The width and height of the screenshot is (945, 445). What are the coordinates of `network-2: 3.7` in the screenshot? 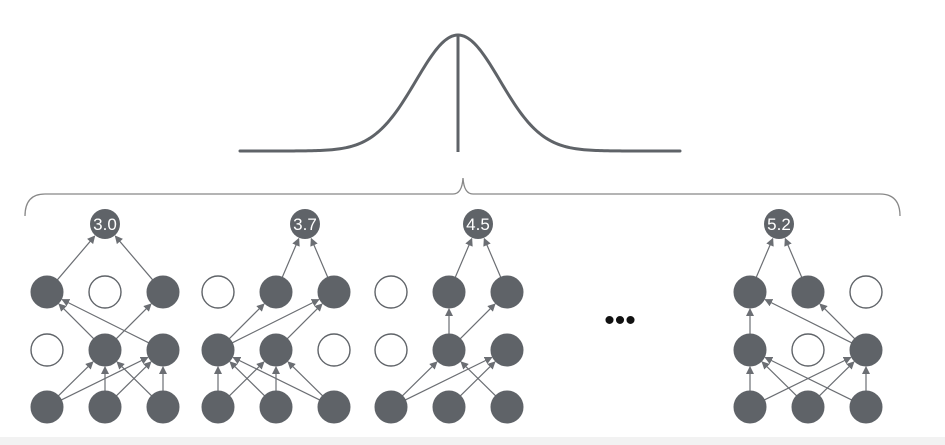 It's located at (276, 316).